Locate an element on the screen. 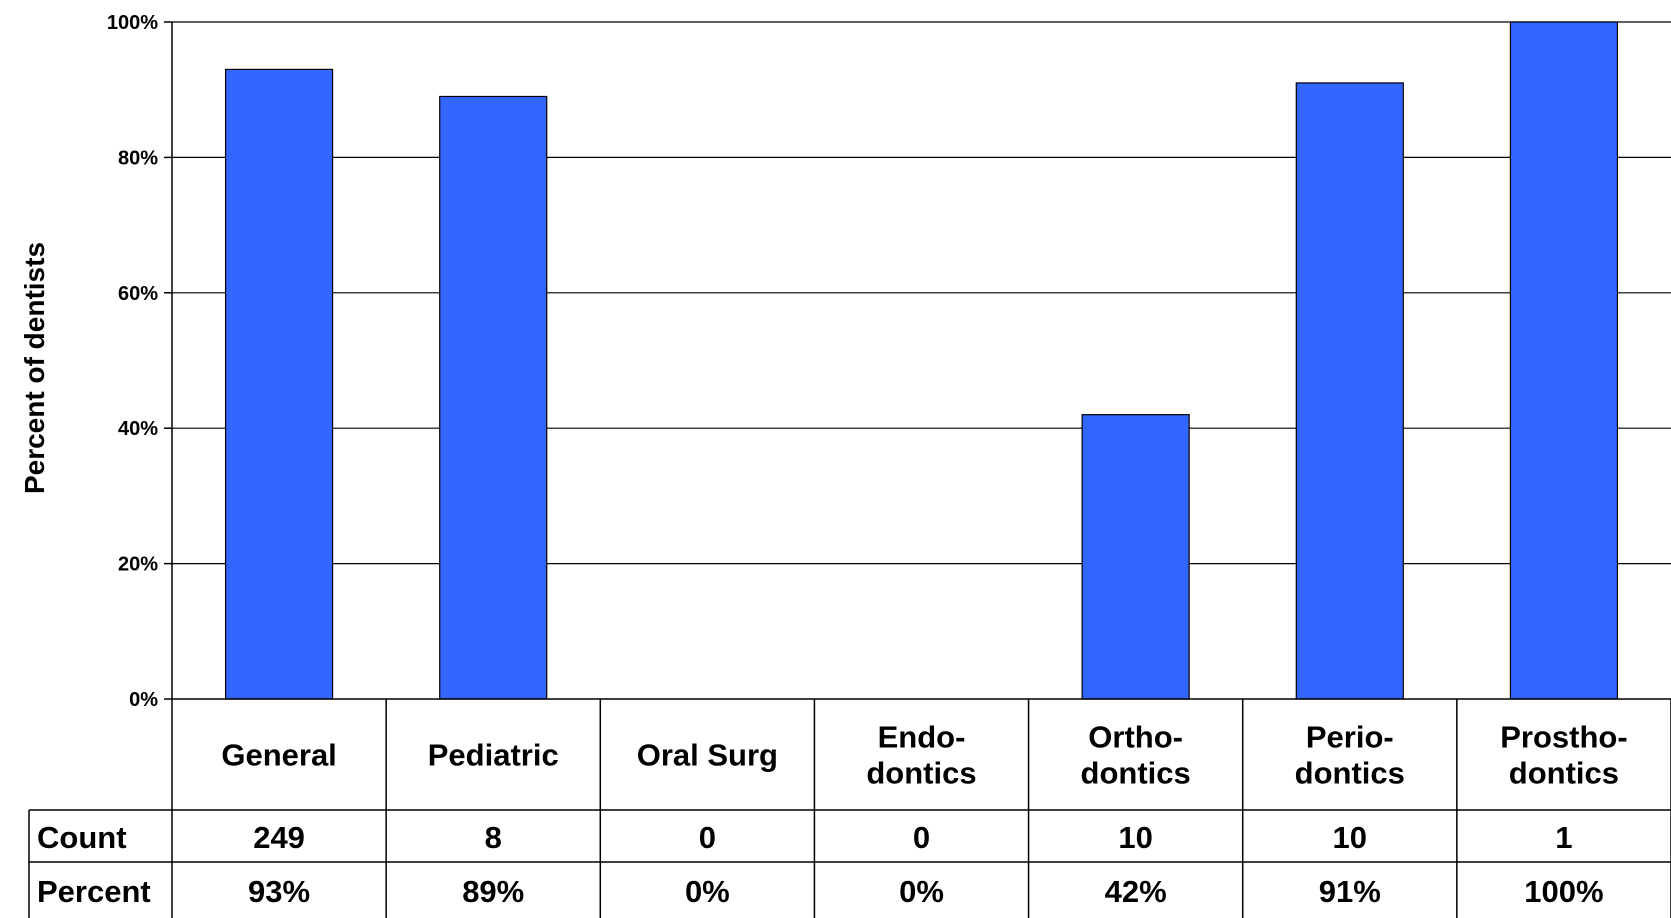  y-tick-label: 60% is located at coordinates (138, 294).